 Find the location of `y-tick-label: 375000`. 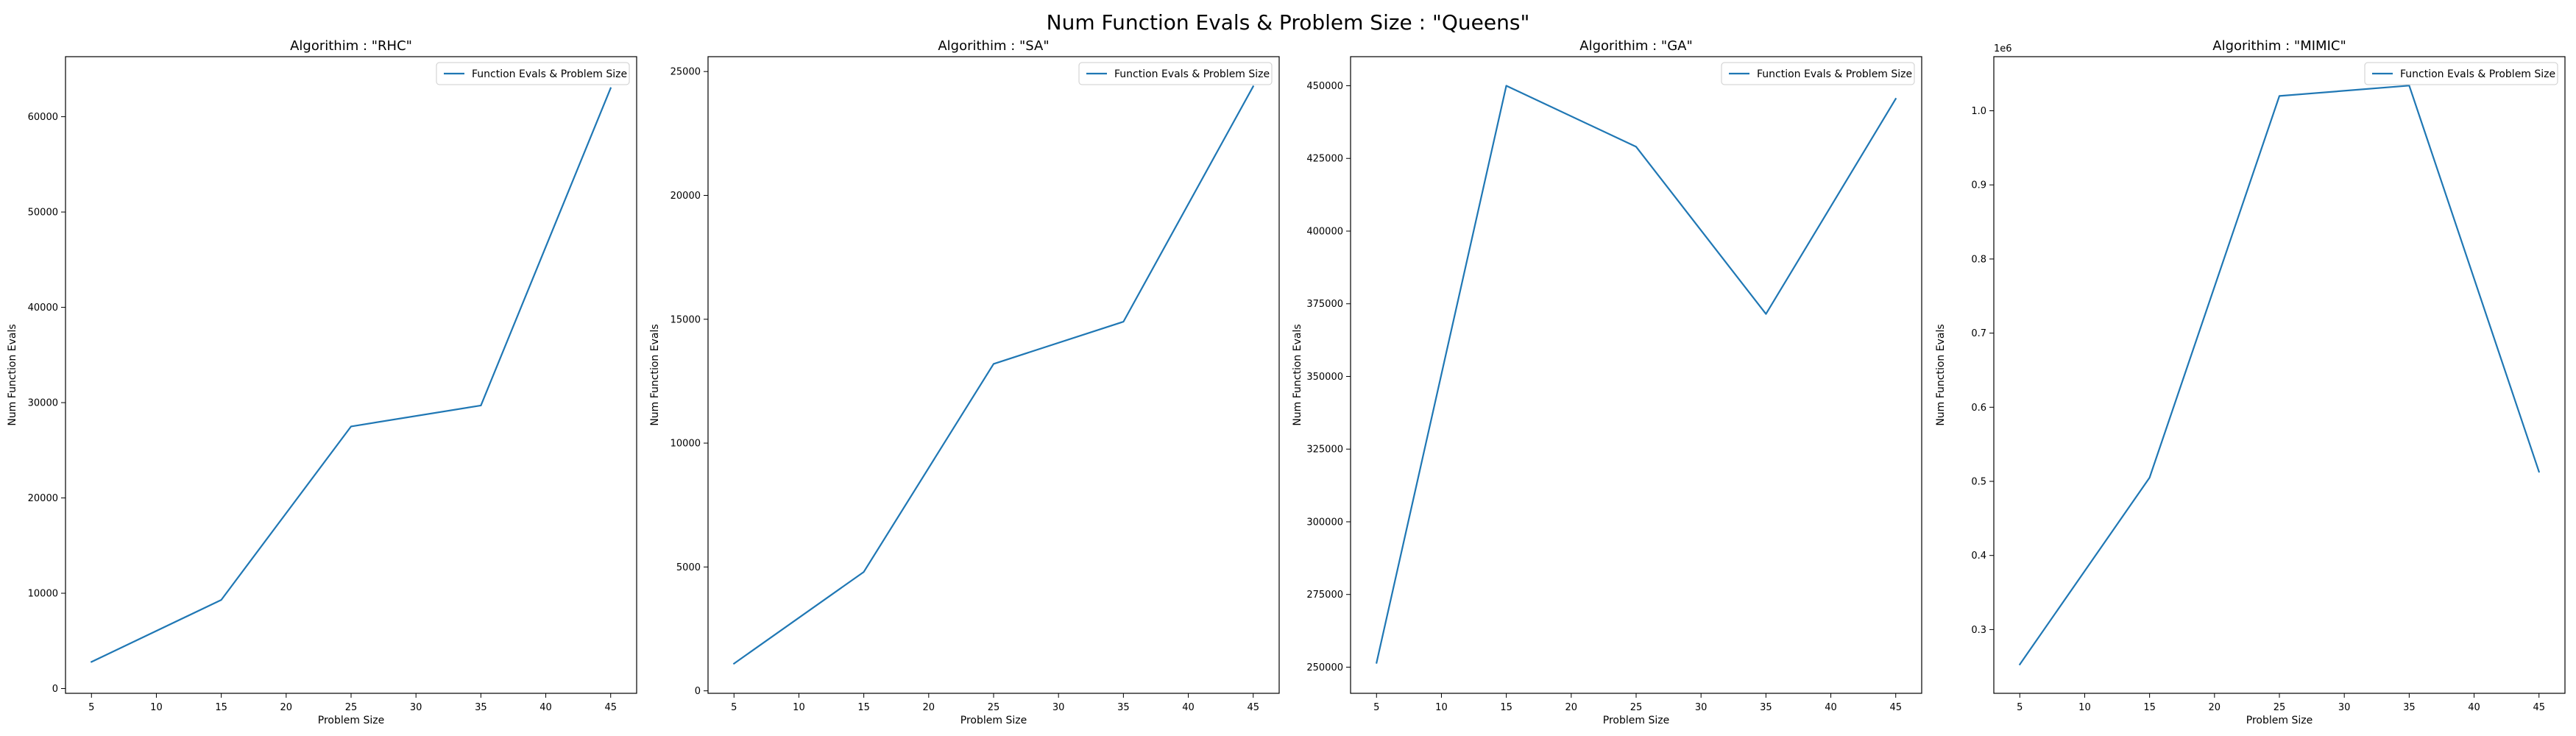

y-tick-label: 375000 is located at coordinates (1324, 304).